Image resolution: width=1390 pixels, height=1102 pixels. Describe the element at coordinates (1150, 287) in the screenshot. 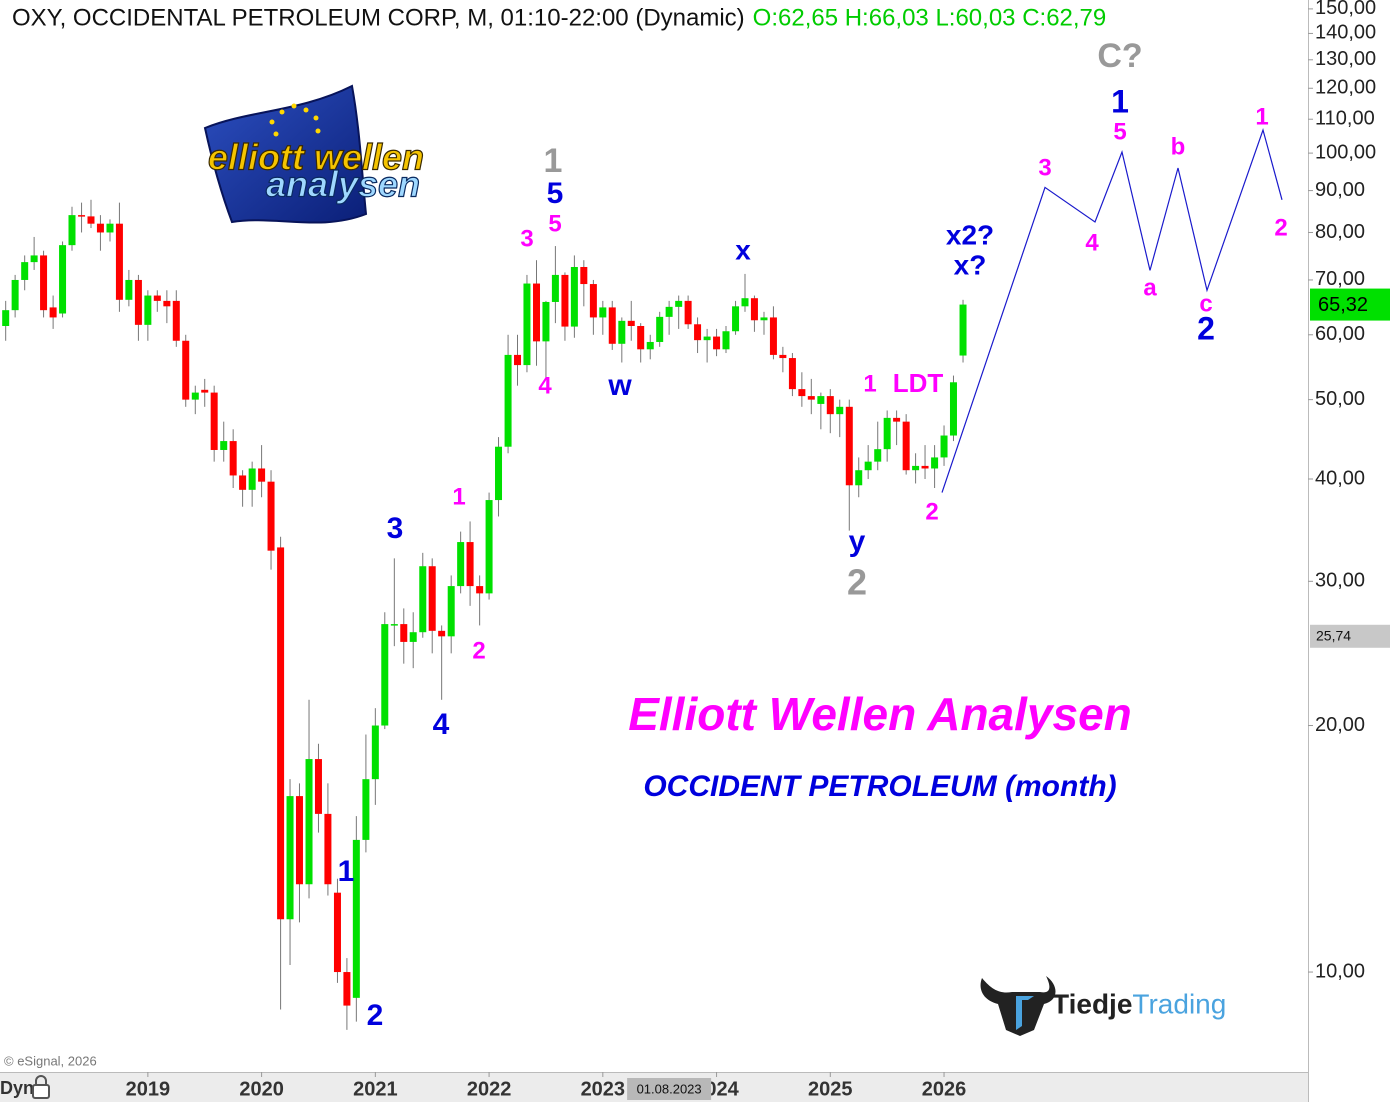

I see `wave-label: a` at that location.